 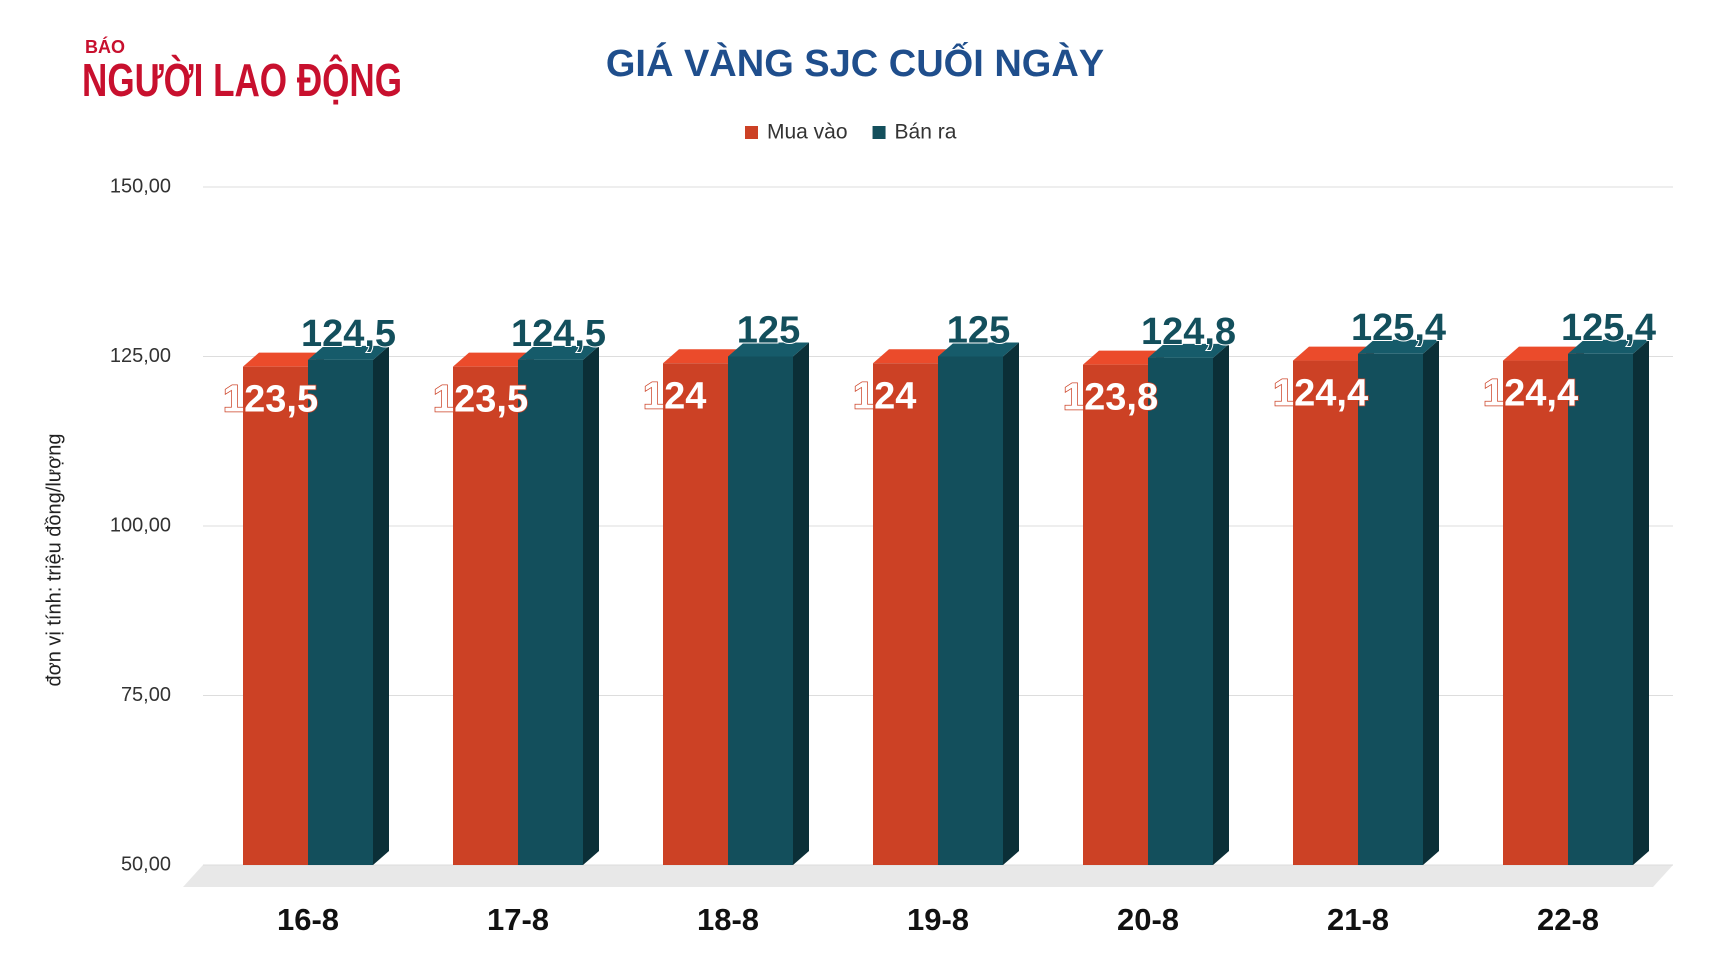 I want to click on x-tick-label: 18-8, so click(x=728, y=919).